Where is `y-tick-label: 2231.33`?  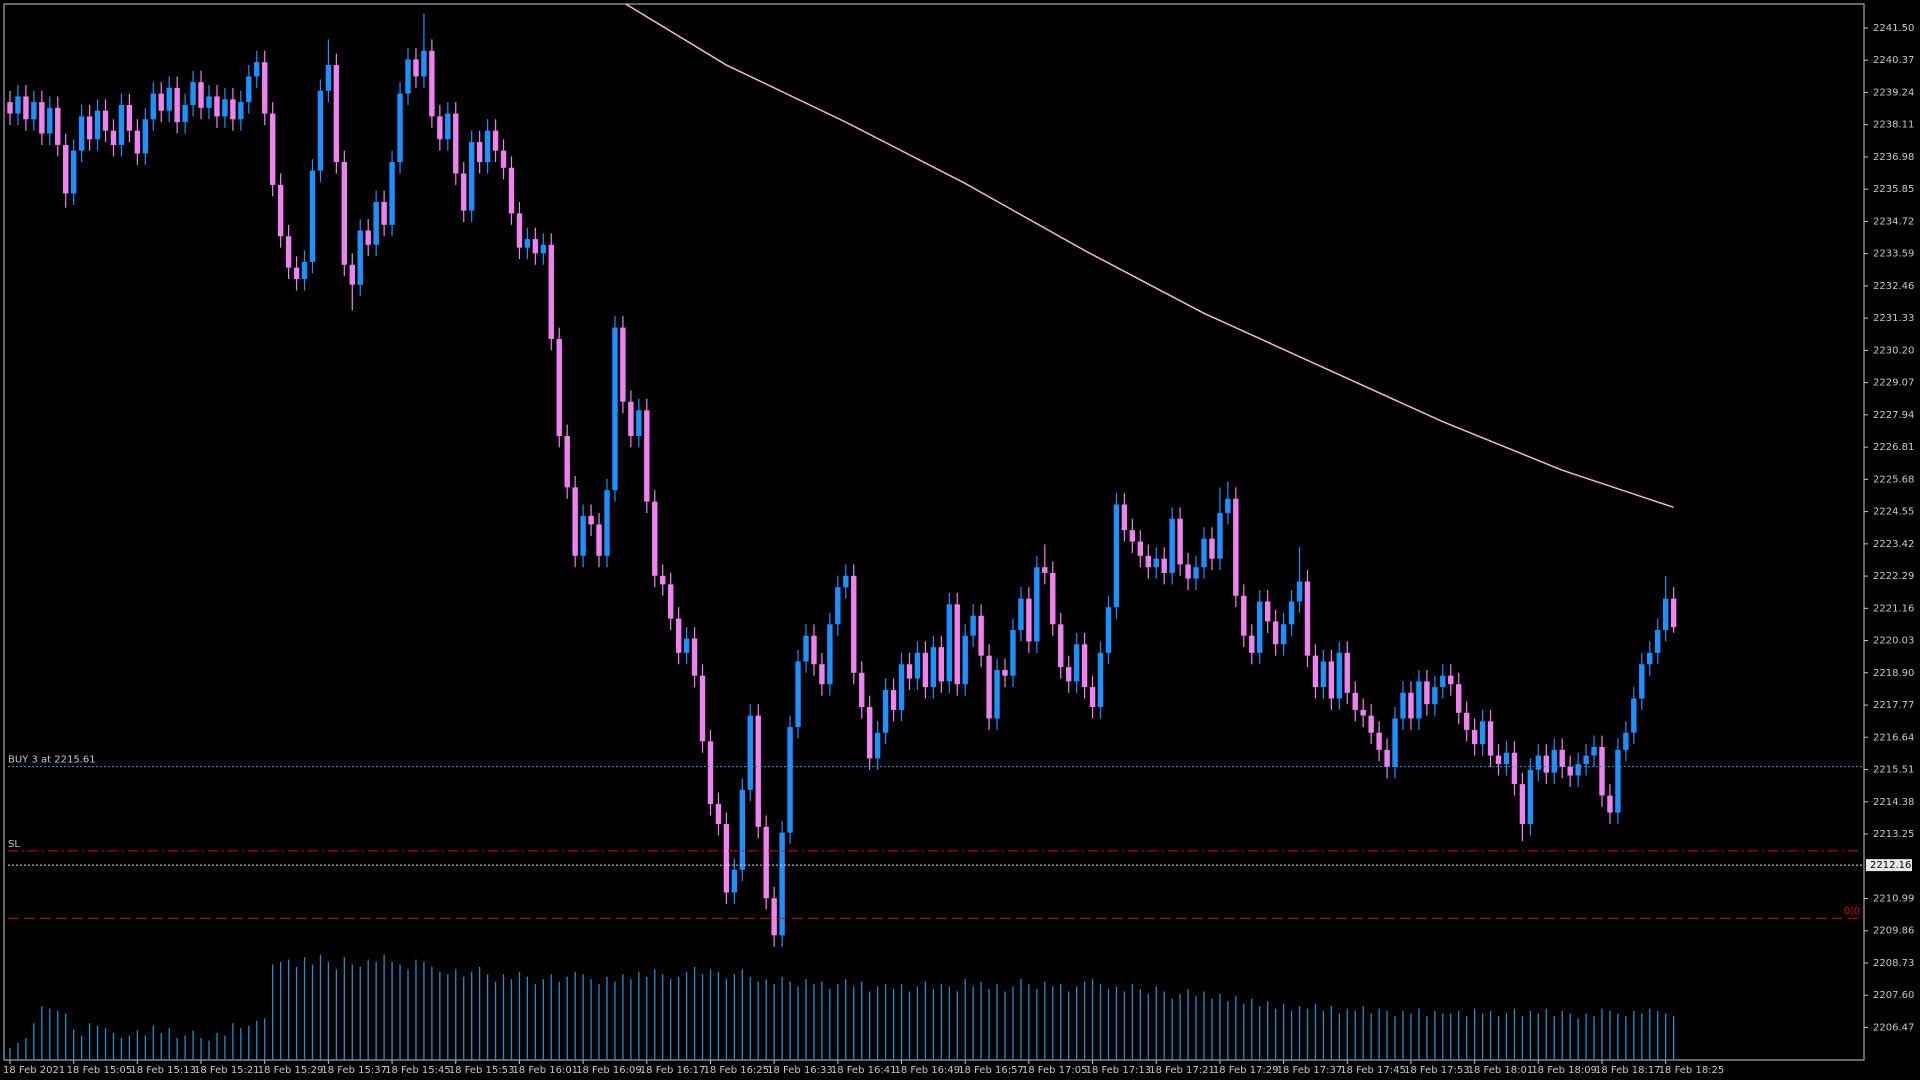 y-tick-label: 2231.33 is located at coordinates (1893, 318).